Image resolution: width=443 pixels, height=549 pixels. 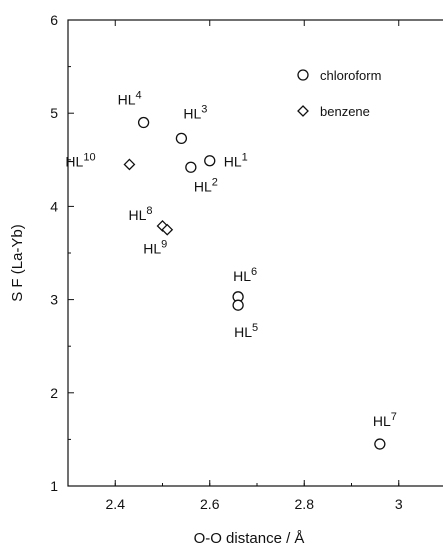 What do you see at coordinates (54, 300) in the screenshot?
I see `y-tick-label: 3` at bounding box center [54, 300].